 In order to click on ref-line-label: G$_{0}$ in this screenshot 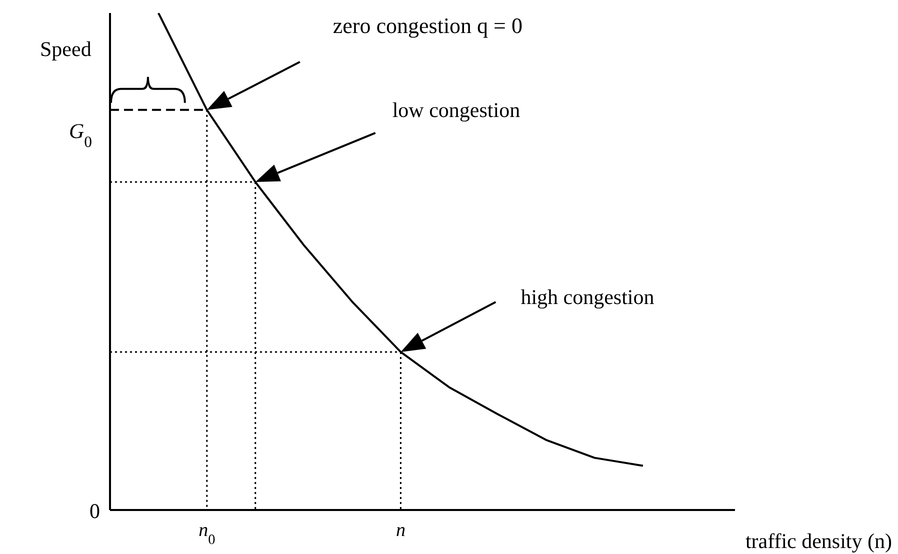, I will do `click(80, 134)`.